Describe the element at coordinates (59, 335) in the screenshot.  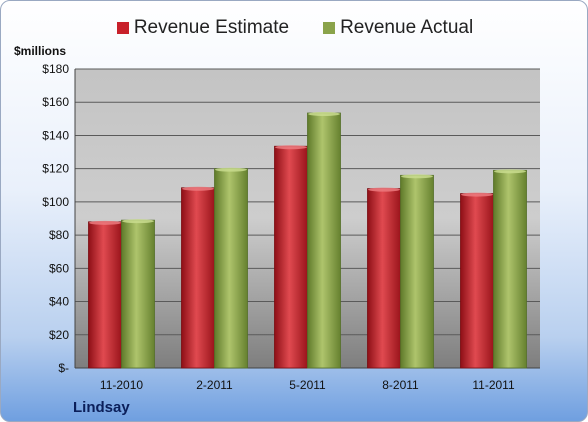
I see `y-tick-label: $20` at that location.